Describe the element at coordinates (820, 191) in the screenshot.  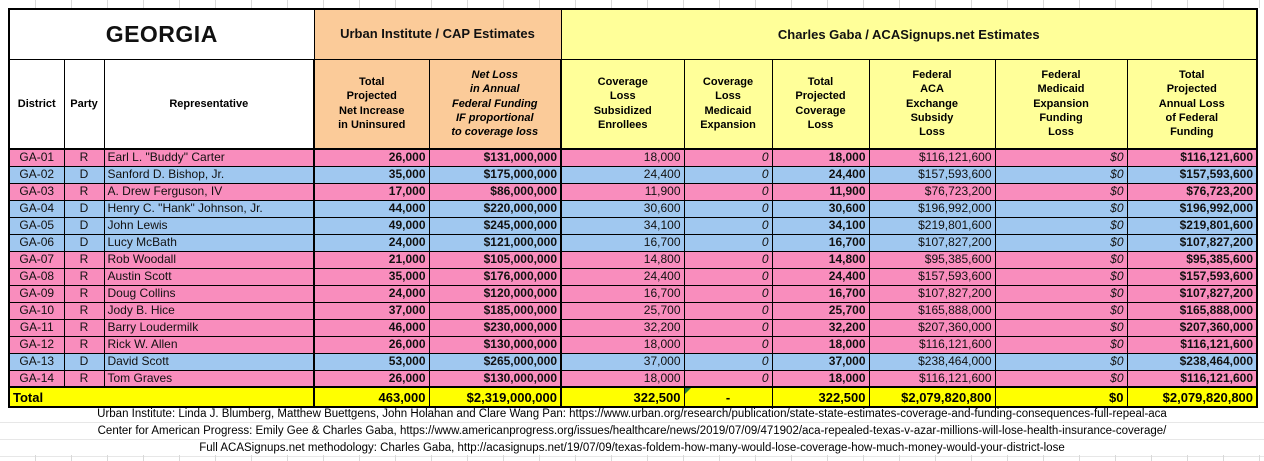
I see `total-coverage-loss-cell: 11,900` at that location.